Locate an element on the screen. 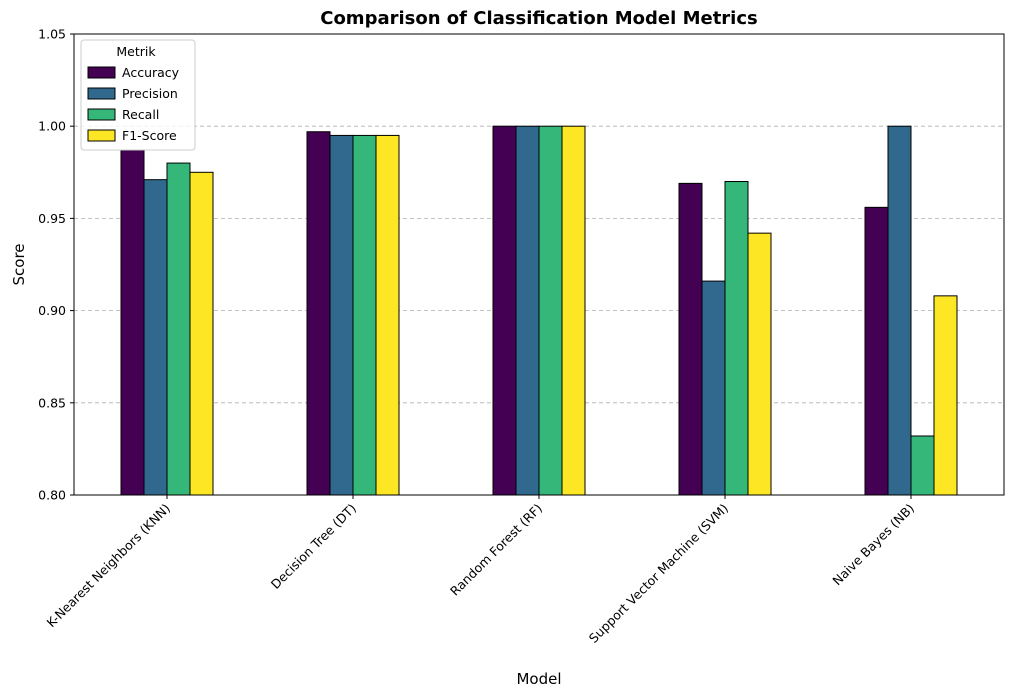 The image size is (1014, 698). y-tick-label: 1.05 is located at coordinates (52, 34).